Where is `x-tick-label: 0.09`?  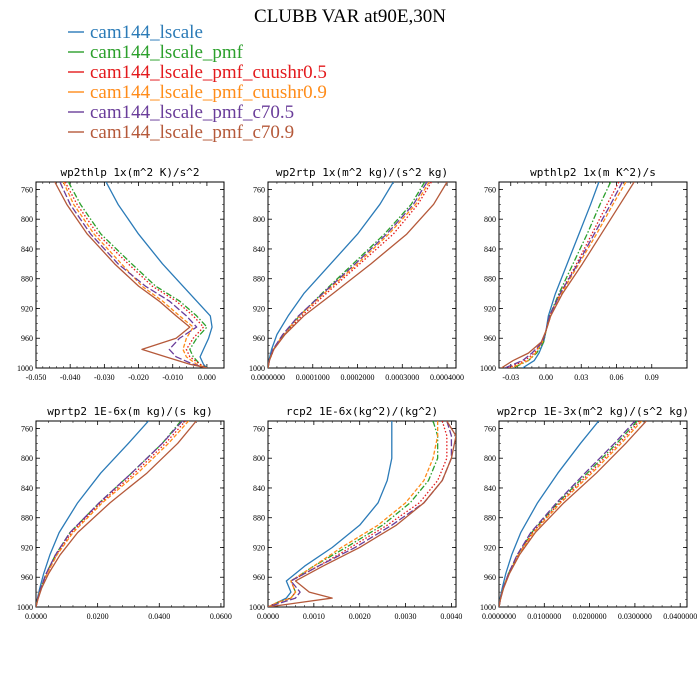
x-tick-label: 0.09 is located at coordinates (652, 377).